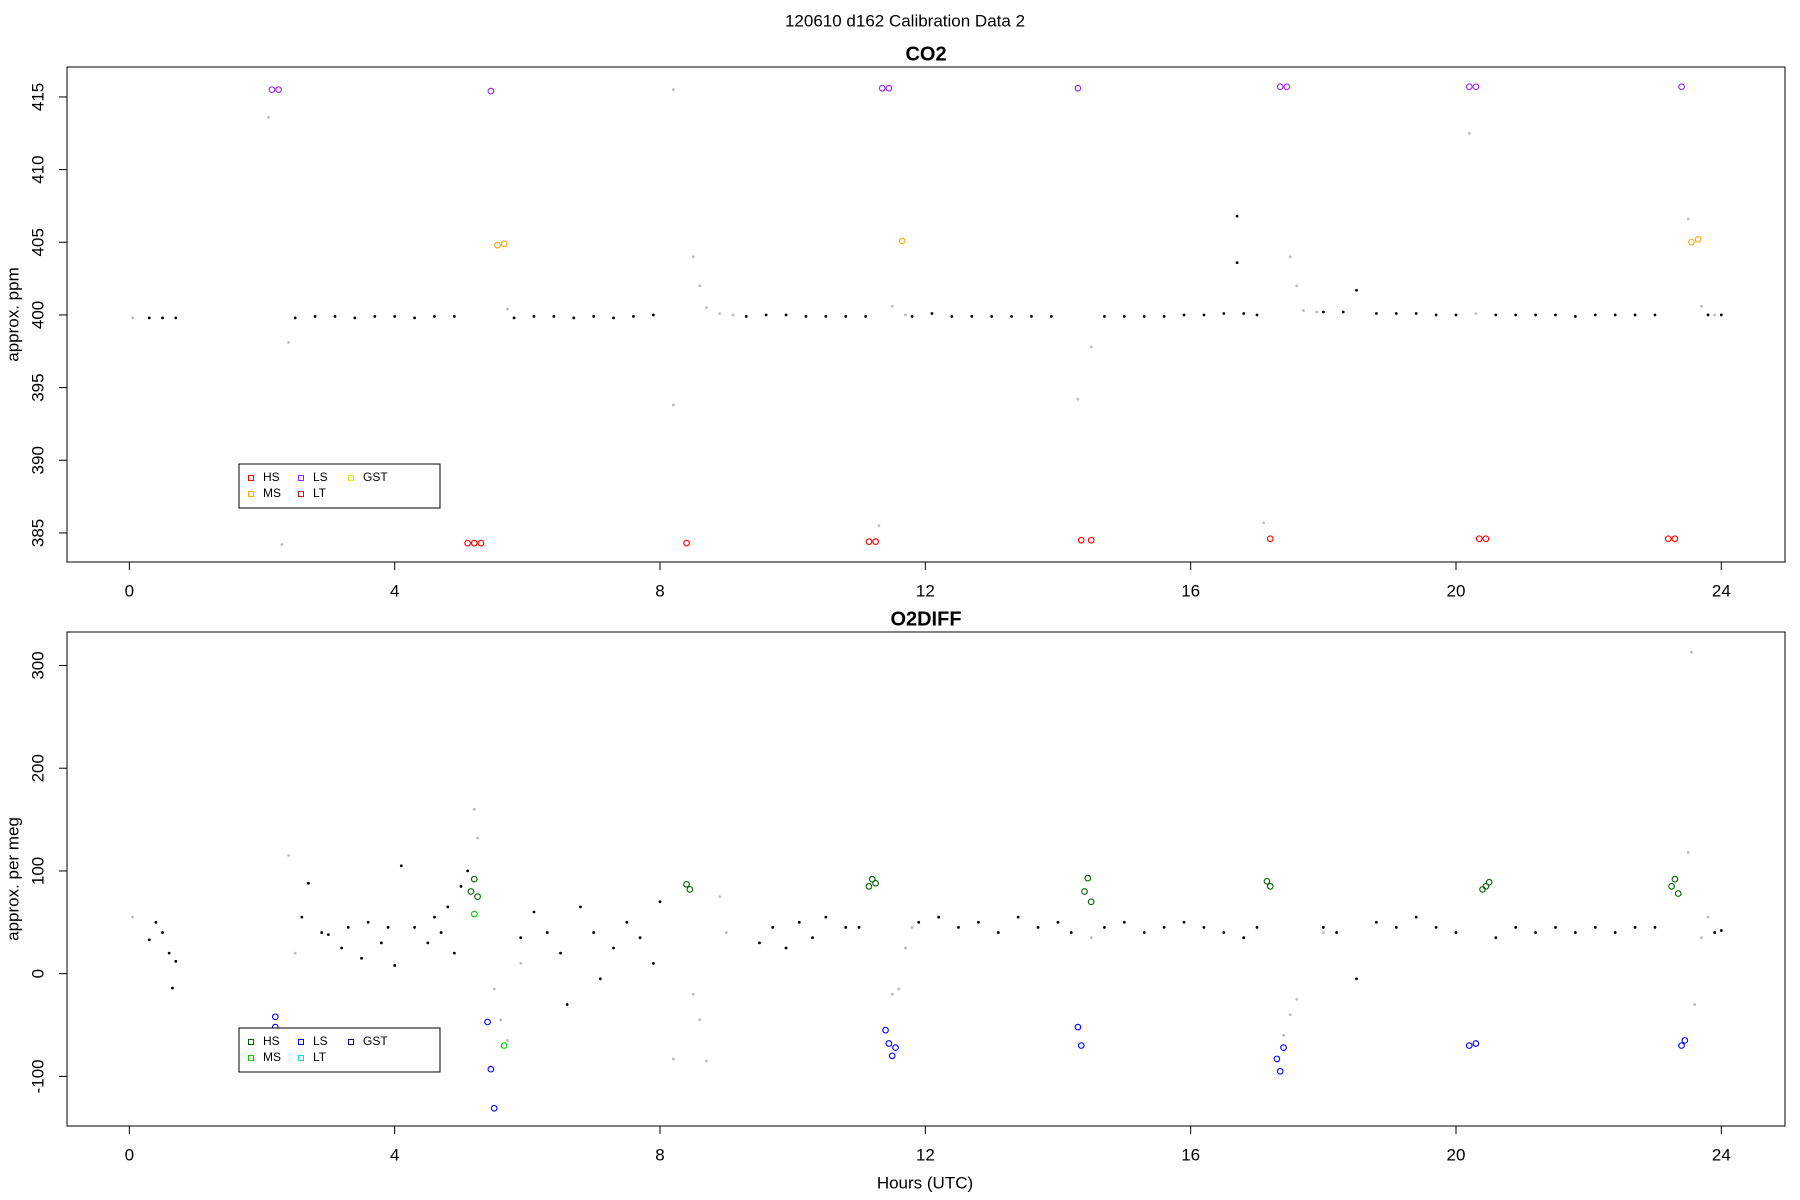  I want to click on y-axis-label: approx. per meg, so click(12, 879).